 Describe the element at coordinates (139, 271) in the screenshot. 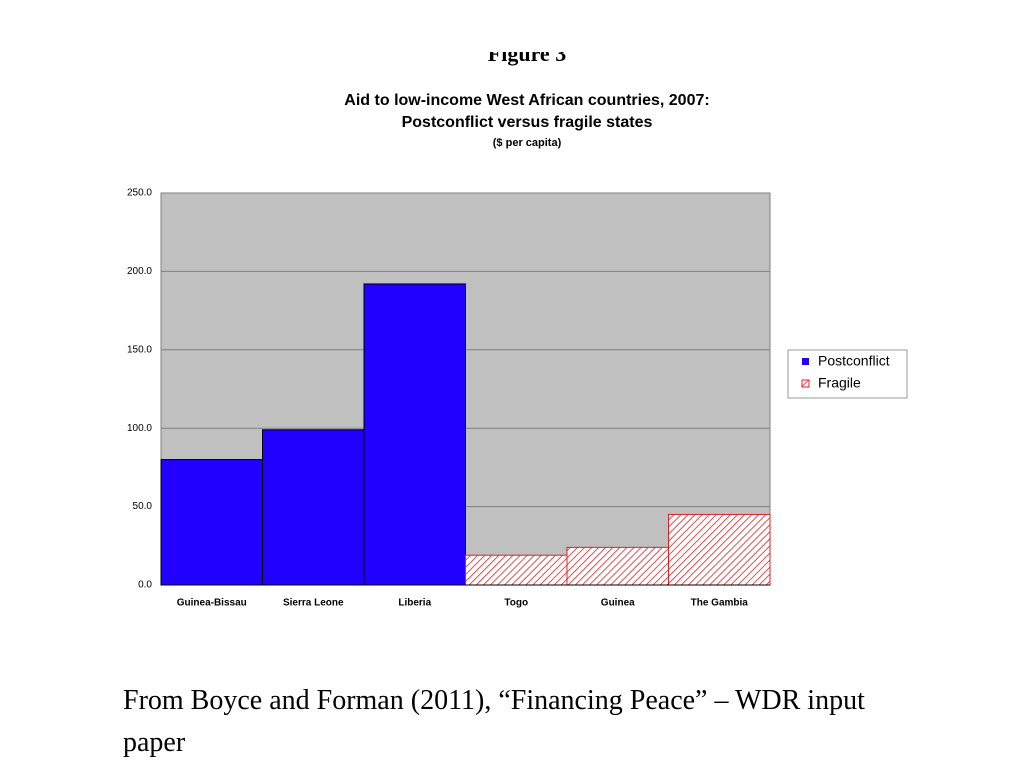

I see `y-tick-label: 200.0` at that location.